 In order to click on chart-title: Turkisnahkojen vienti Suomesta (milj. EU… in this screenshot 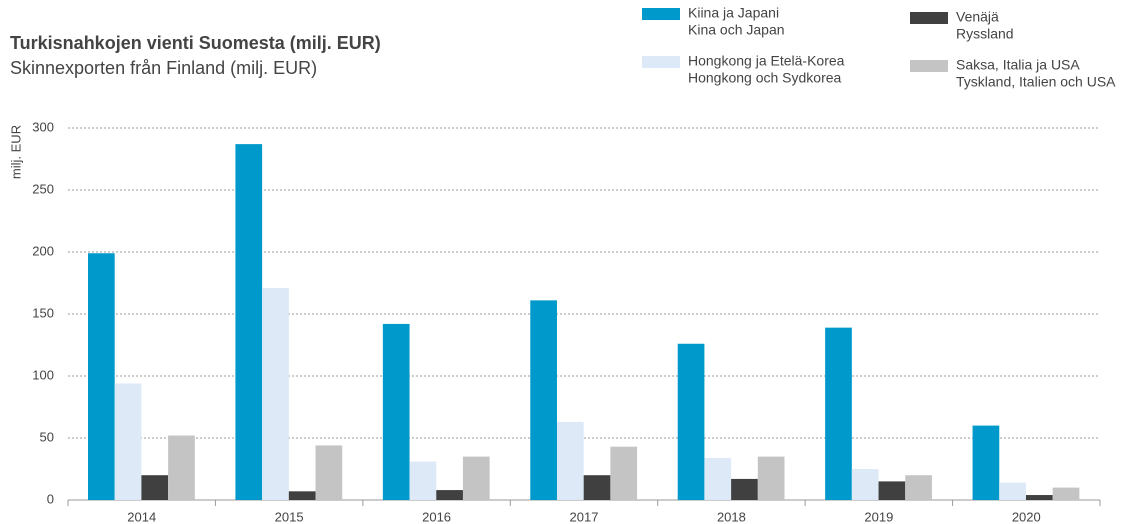, I will do `click(195, 43)`.